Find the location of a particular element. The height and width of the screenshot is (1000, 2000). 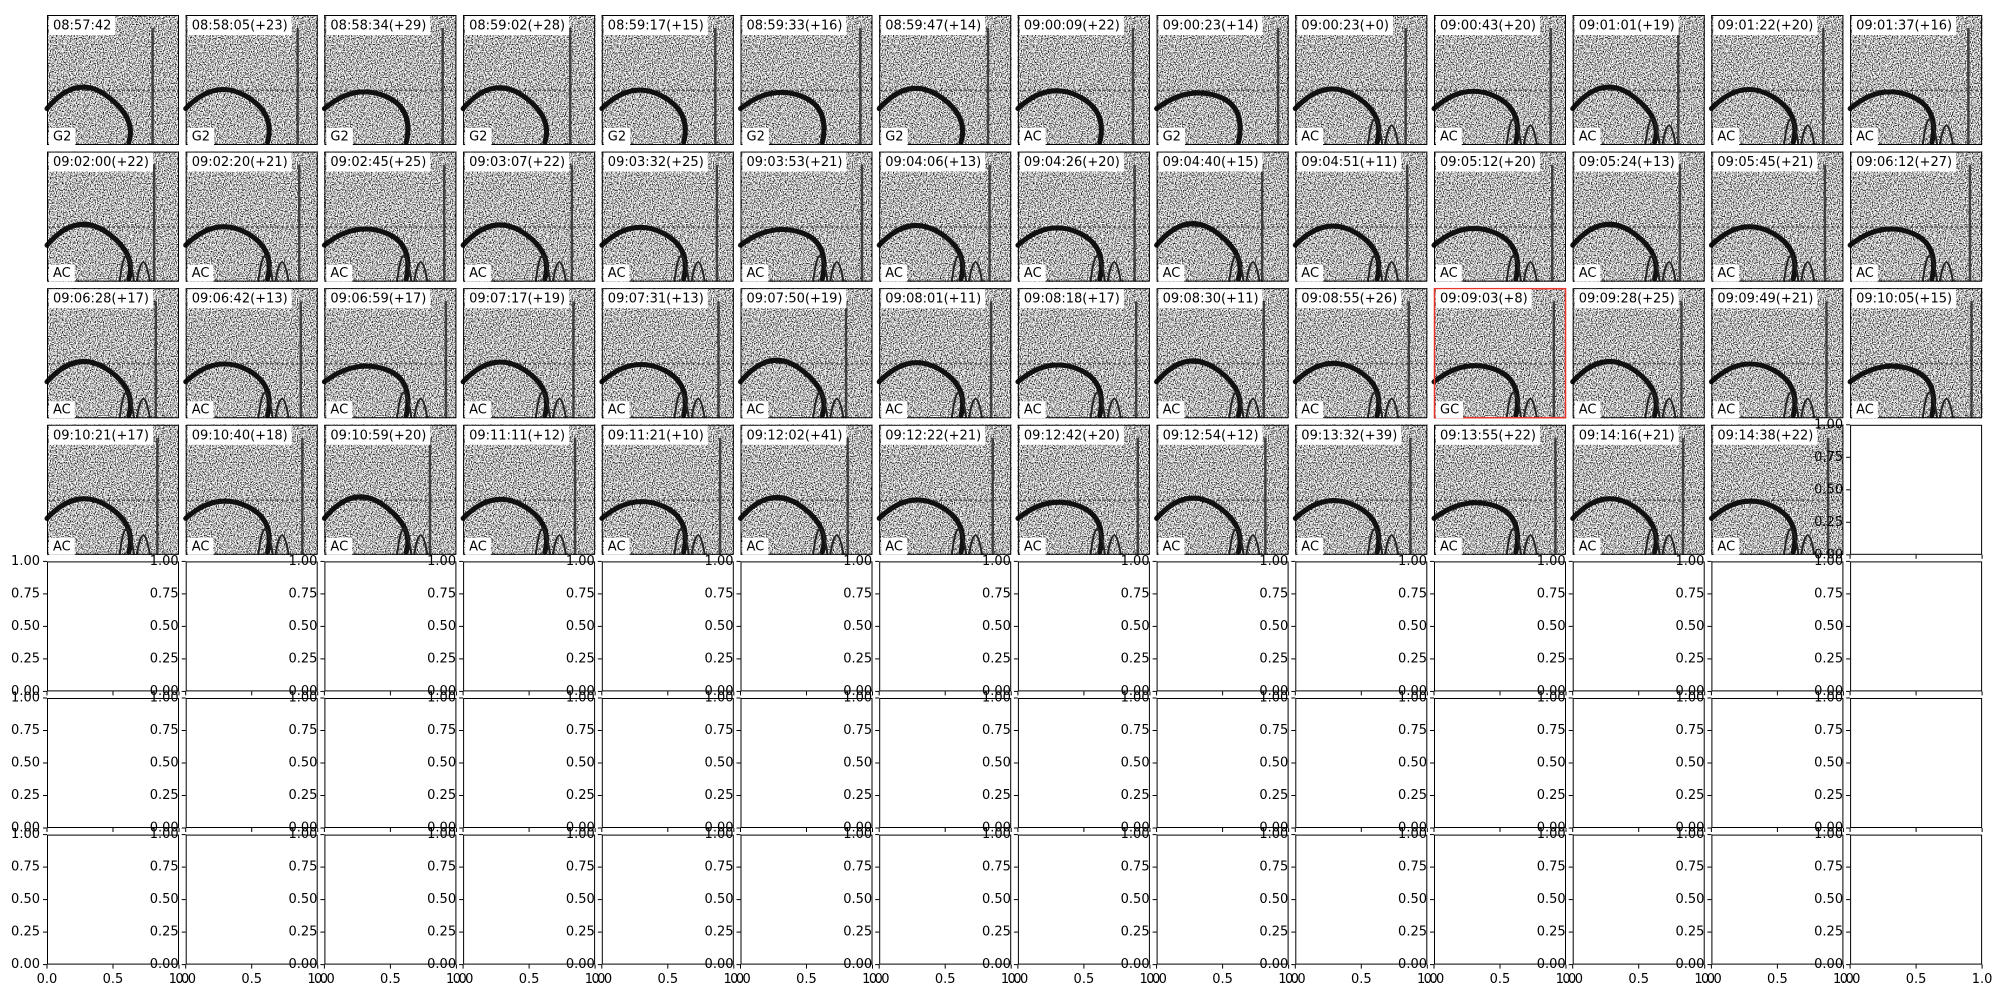

panel-title: 09:10:05(+15) is located at coordinates (1904, 299).